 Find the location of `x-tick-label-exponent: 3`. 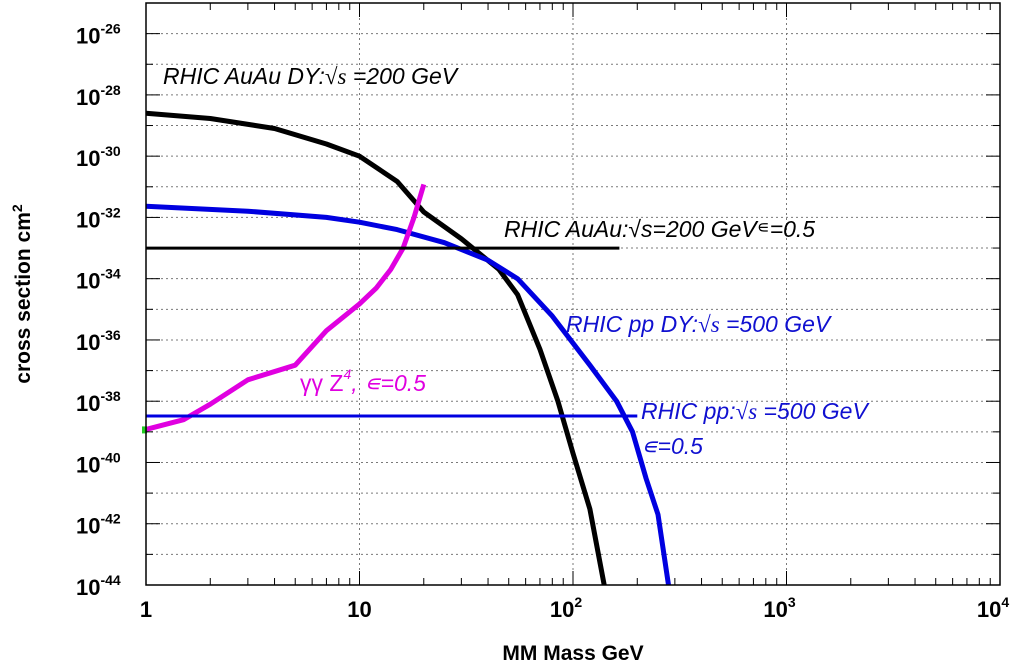

x-tick-label-exponent: 3 is located at coordinates (792, 602).